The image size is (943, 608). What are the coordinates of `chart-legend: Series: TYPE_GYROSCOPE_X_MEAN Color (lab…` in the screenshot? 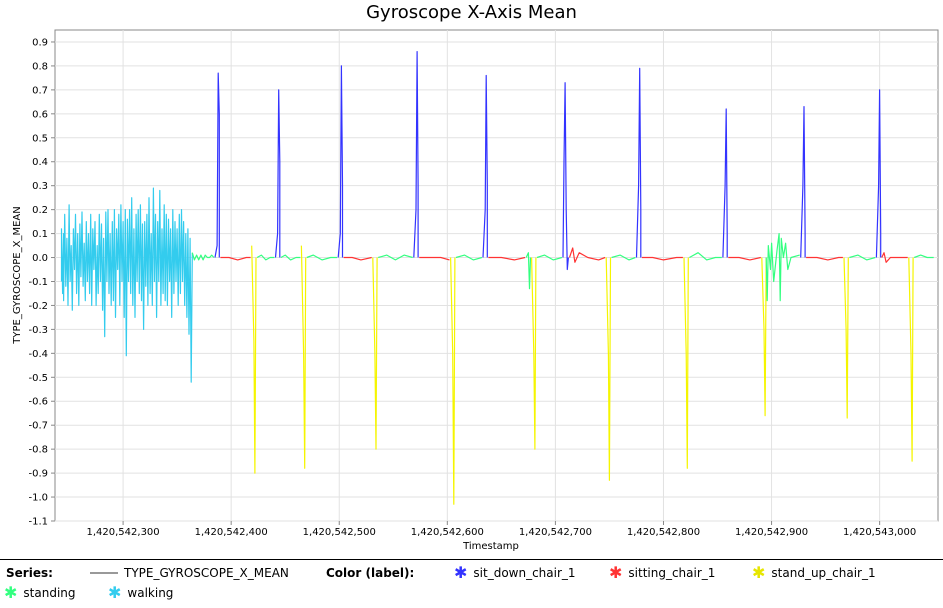 It's located at (471, 583).